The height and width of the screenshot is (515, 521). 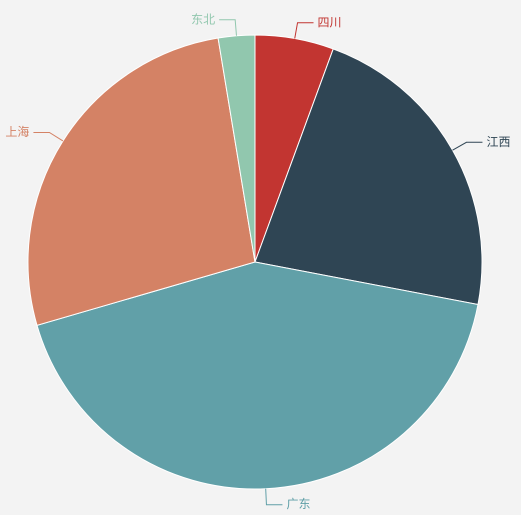 What do you see at coordinates (17, 131) in the screenshot?
I see `slice-label: 上海` at bounding box center [17, 131].